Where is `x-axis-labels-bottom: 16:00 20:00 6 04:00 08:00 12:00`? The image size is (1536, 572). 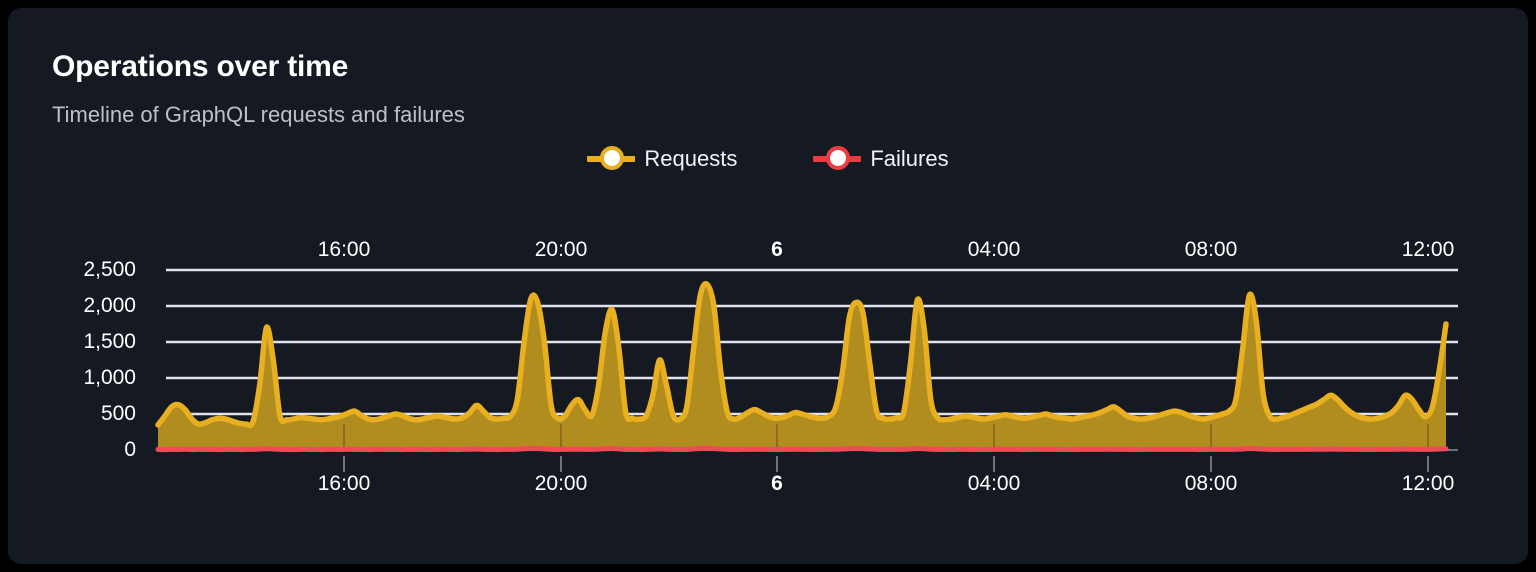
x-axis-labels-bottom: 16:00 20:00 6 04:00 08:00 12:00 is located at coordinates (768, 487).